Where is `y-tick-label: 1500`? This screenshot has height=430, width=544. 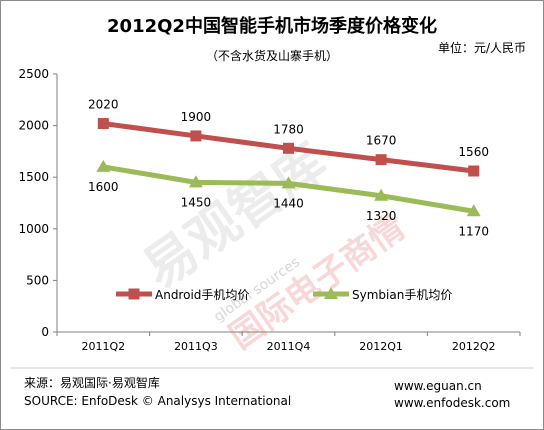 y-tick-label: 1500 is located at coordinates (33, 177).